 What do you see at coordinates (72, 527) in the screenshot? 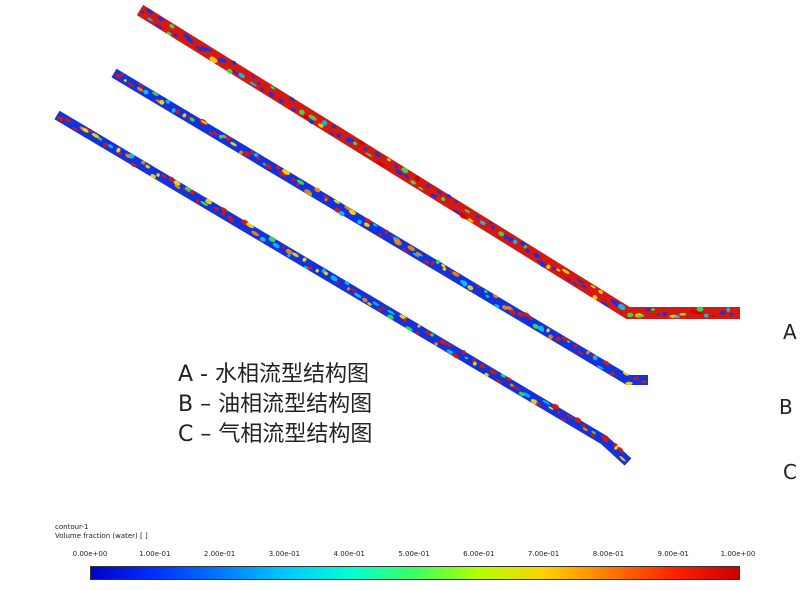
I see `contour-name: contour-1` at bounding box center [72, 527].